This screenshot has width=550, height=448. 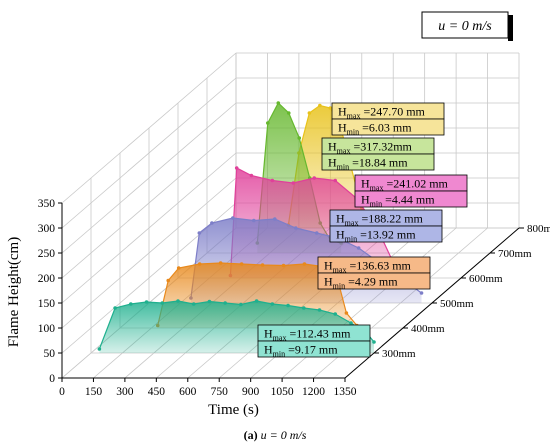 What do you see at coordinates (47, 279) in the screenshot?
I see `y-tick-label: 200` at bounding box center [47, 279].